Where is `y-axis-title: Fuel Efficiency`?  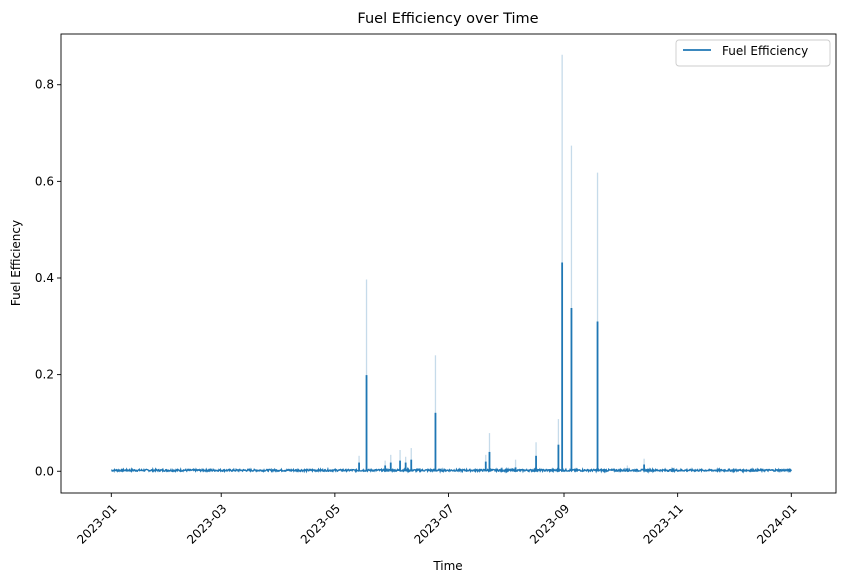 y-axis-title: Fuel Efficiency is located at coordinates (16, 263).